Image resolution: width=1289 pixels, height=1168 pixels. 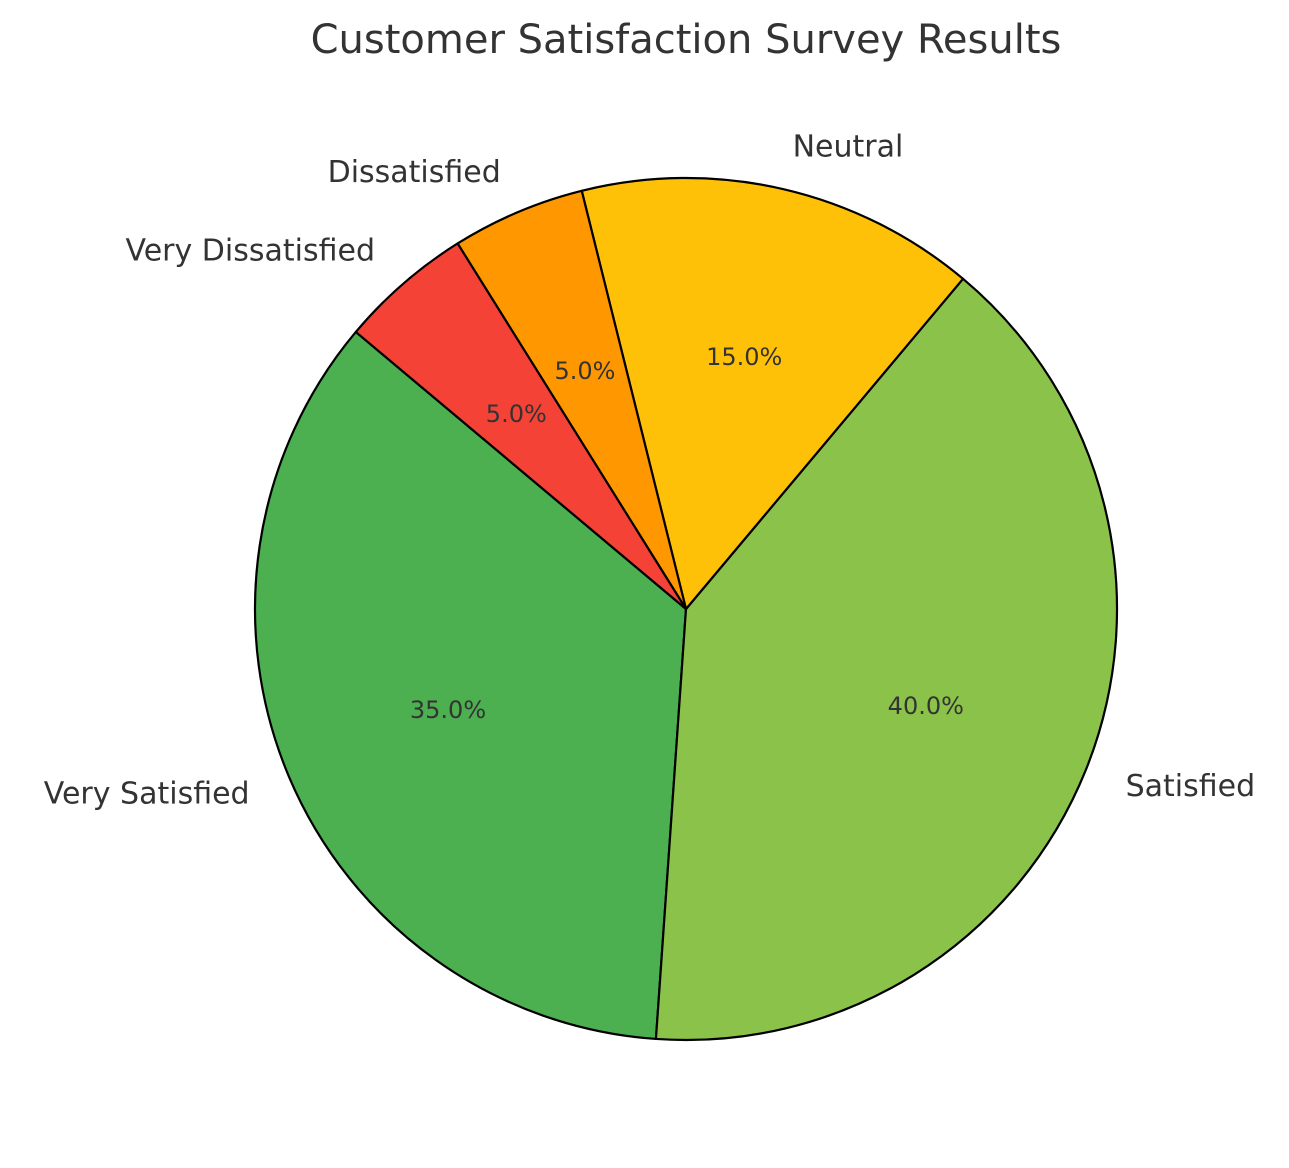 What do you see at coordinates (744, 357) in the screenshot?
I see `percent-label-neutral: 15.0%` at bounding box center [744, 357].